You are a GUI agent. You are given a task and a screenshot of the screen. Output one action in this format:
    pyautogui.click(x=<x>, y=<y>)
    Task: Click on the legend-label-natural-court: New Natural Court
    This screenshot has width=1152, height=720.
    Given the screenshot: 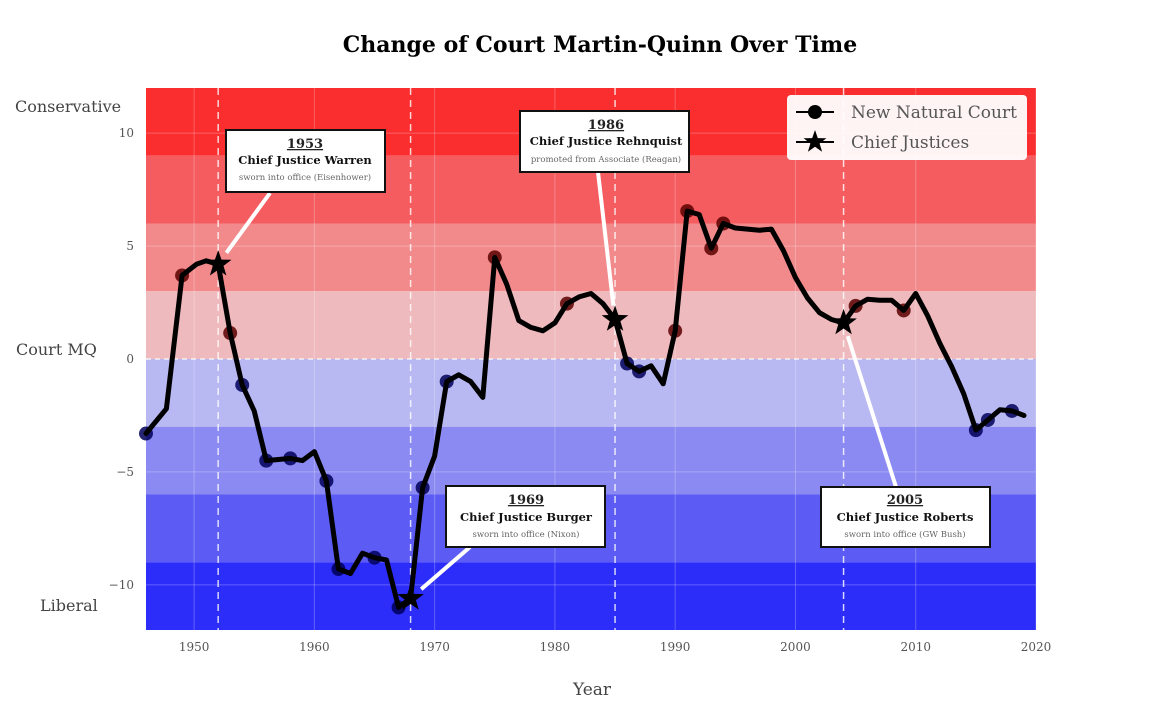 What is the action you would take?
    pyautogui.click(x=934, y=113)
    